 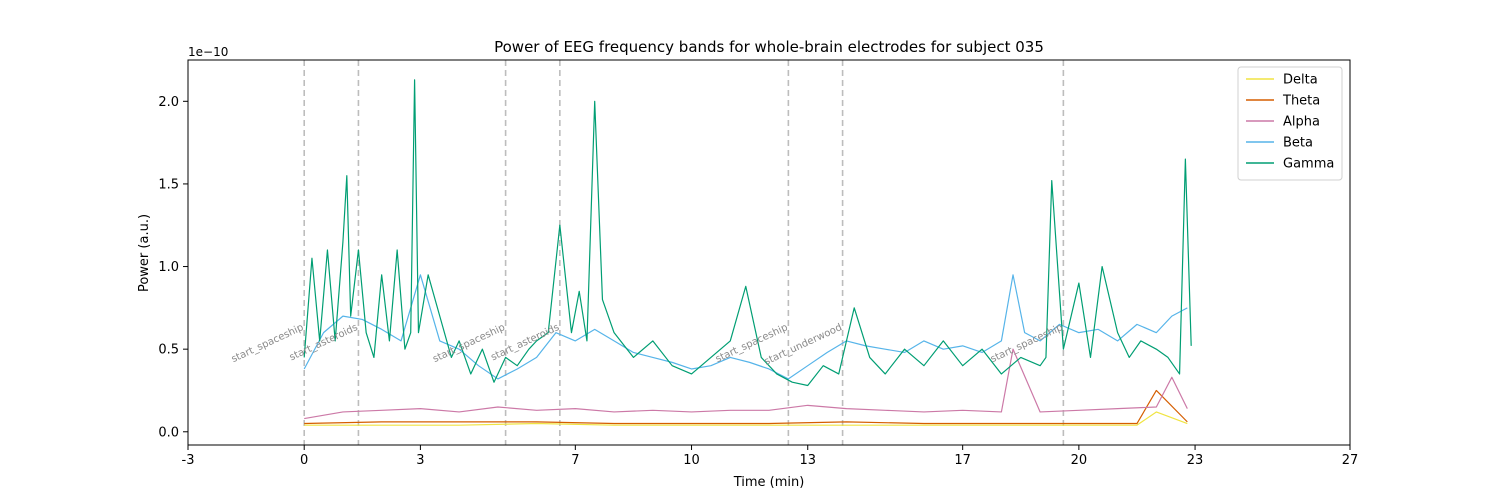 I want to click on legend: Delta Theta Alpha Beta Gamma, so click(x=1290, y=123).